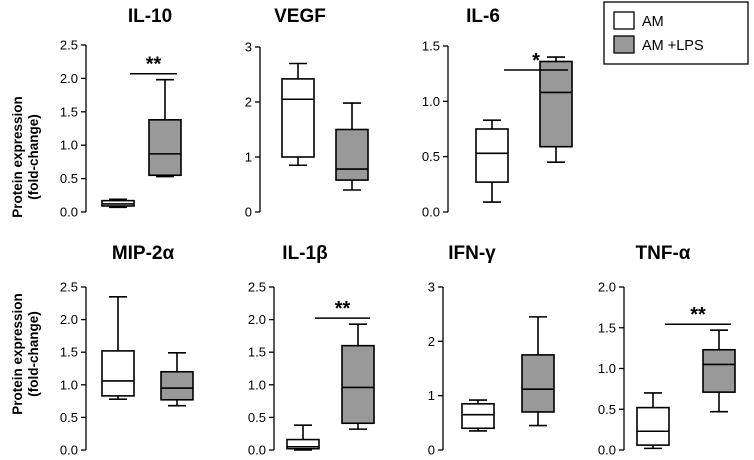 This screenshot has height=460, width=754. I want to click on panel-7: TNF-α 0.0 0.5 1.0 1.5 2.0 **, so click(667, 350).